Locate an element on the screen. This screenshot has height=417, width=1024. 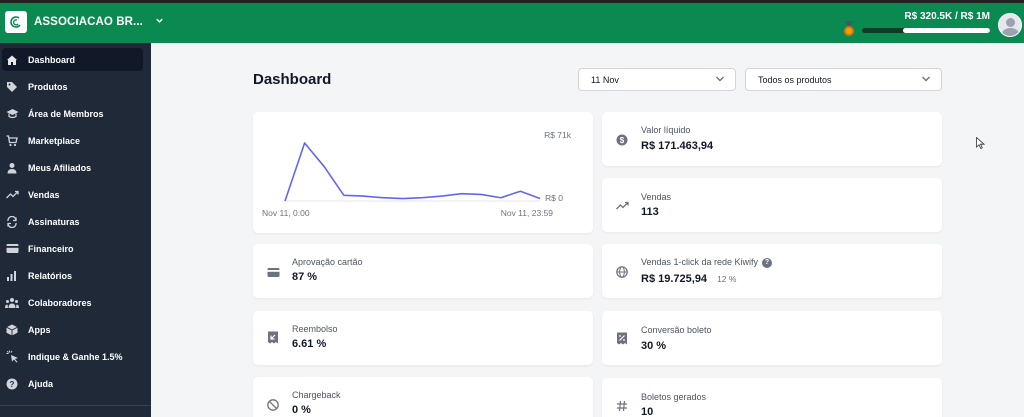
sales-line-chart: R$ 71k R$ 0 Nov 11, 0:00 Nov 11, 23:59 is located at coordinates (417, 174).